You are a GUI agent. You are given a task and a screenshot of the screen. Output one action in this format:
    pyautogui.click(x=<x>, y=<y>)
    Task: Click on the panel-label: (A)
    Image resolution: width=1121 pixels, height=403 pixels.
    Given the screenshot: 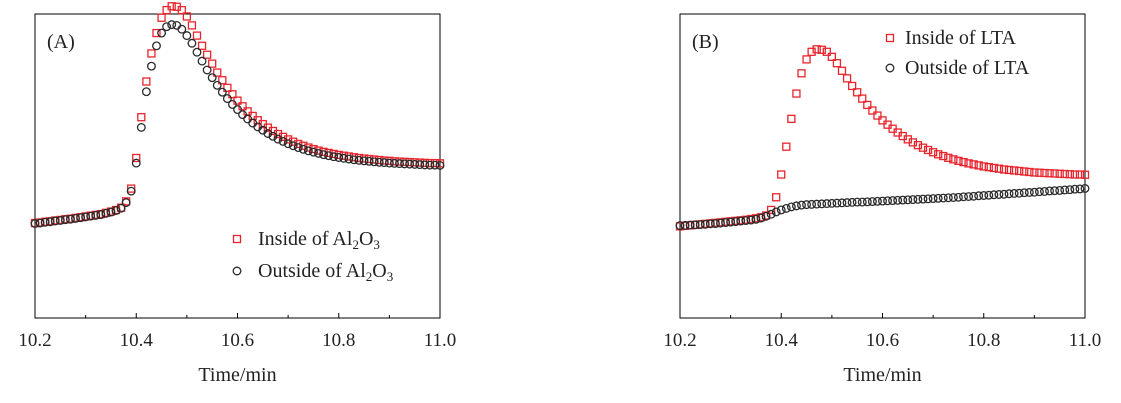 What is the action you would take?
    pyautogui.click(x=61, y=42)
    